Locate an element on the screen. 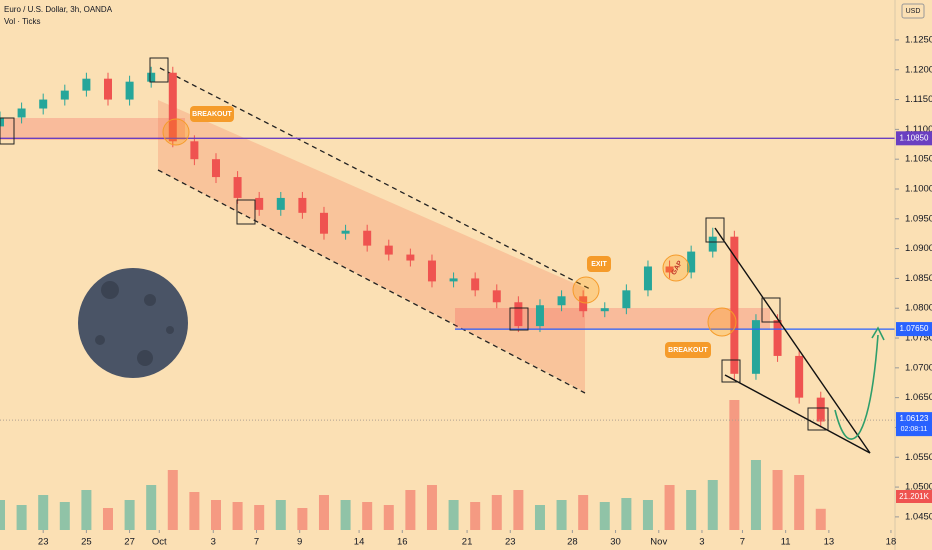 This screenshot has width=932, height=550. x-tick-label: 30 is located at coordinates (615, 542).